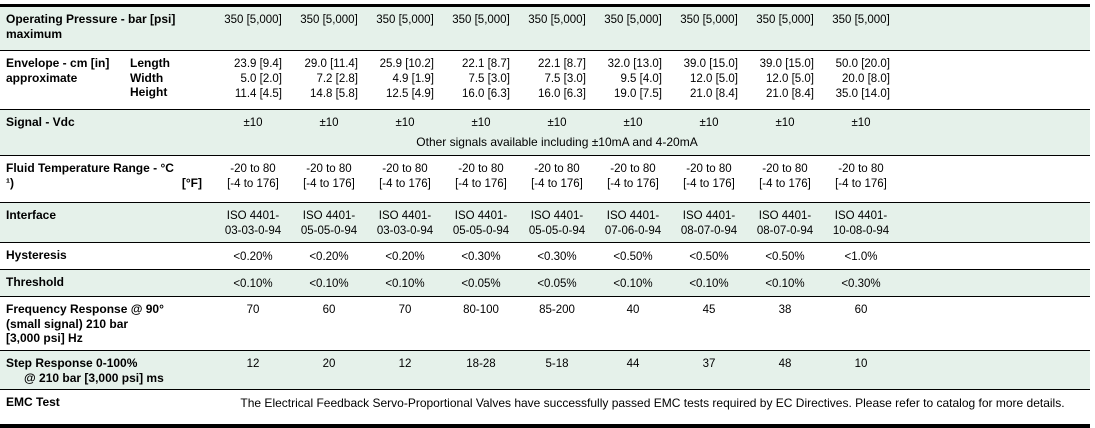 The width and height of the screenshot is (1095, 428). What do you see at coordinates (329, 363) in the screenshot?
I see `value-cell: 20` at bounding box center [329, 363].